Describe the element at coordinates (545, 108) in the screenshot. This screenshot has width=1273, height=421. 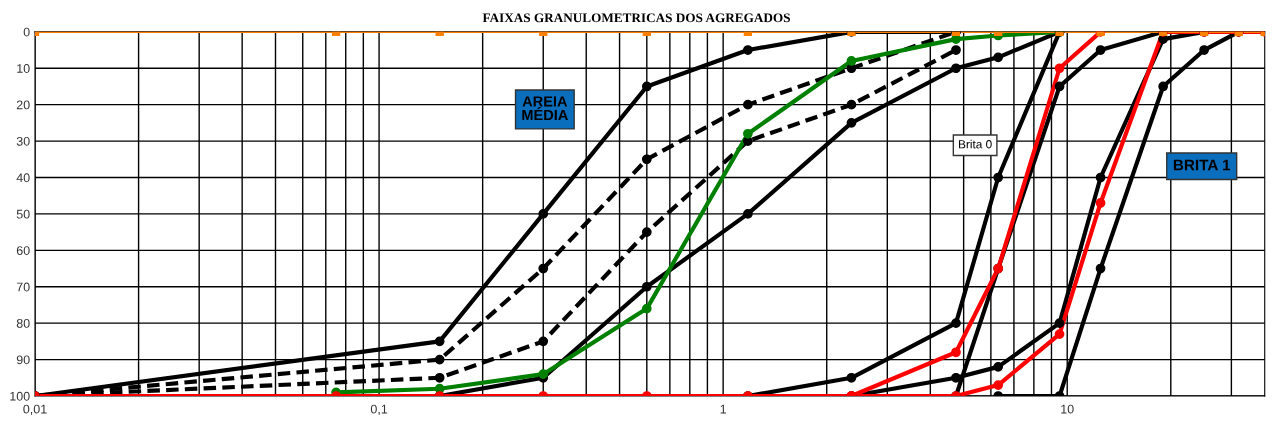
I see `annotation: AREIA MÉDIA` at that location.